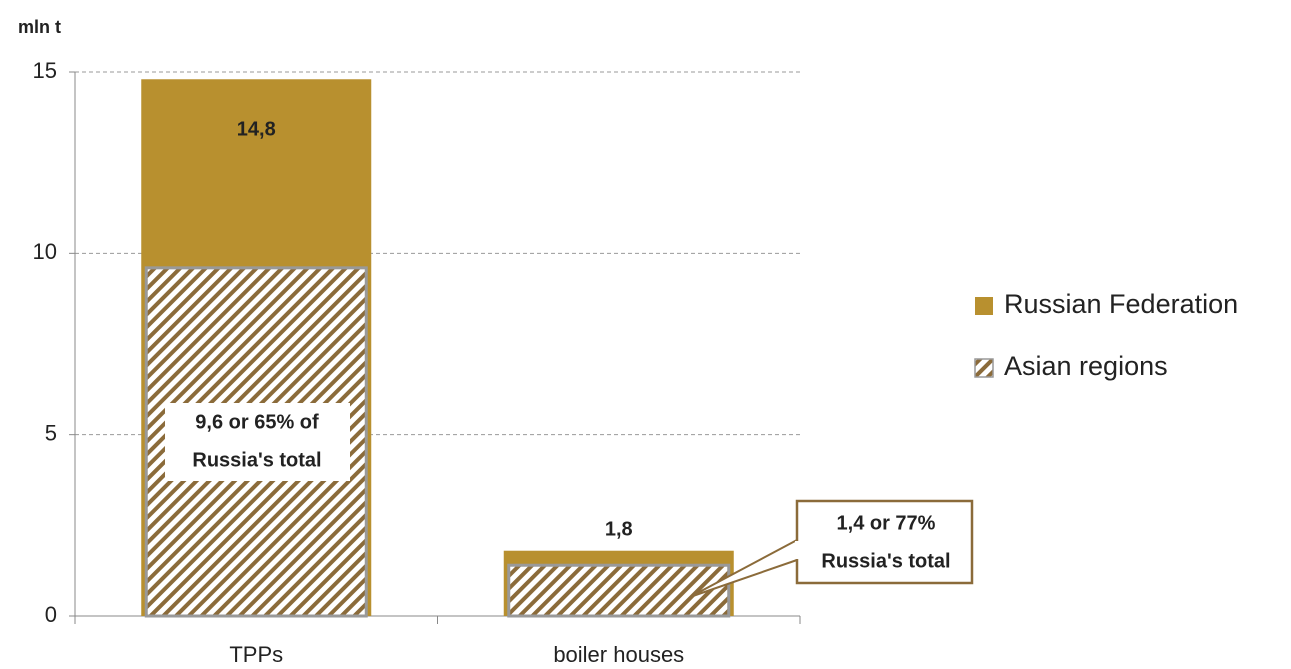  What do you see at coordinates (618, 654) in the screenshot?
I see `x-tick-label: boiler houses` at bounding box center [618, 654].